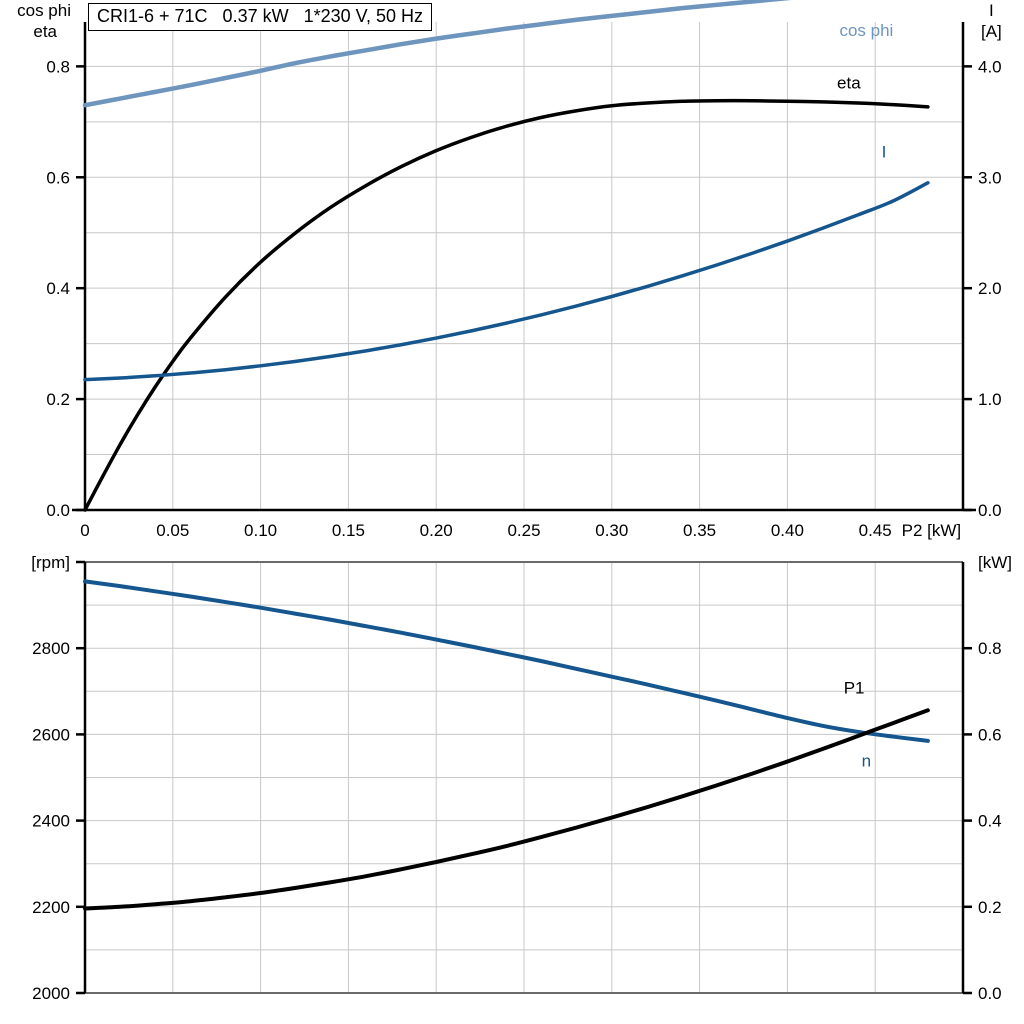 This screenshot has width=1024, height=1024. What do you see at coordinates (51, 907) in the screenshot?
I see `ytick-label-left: 2200` at bounding box center [51, 907].